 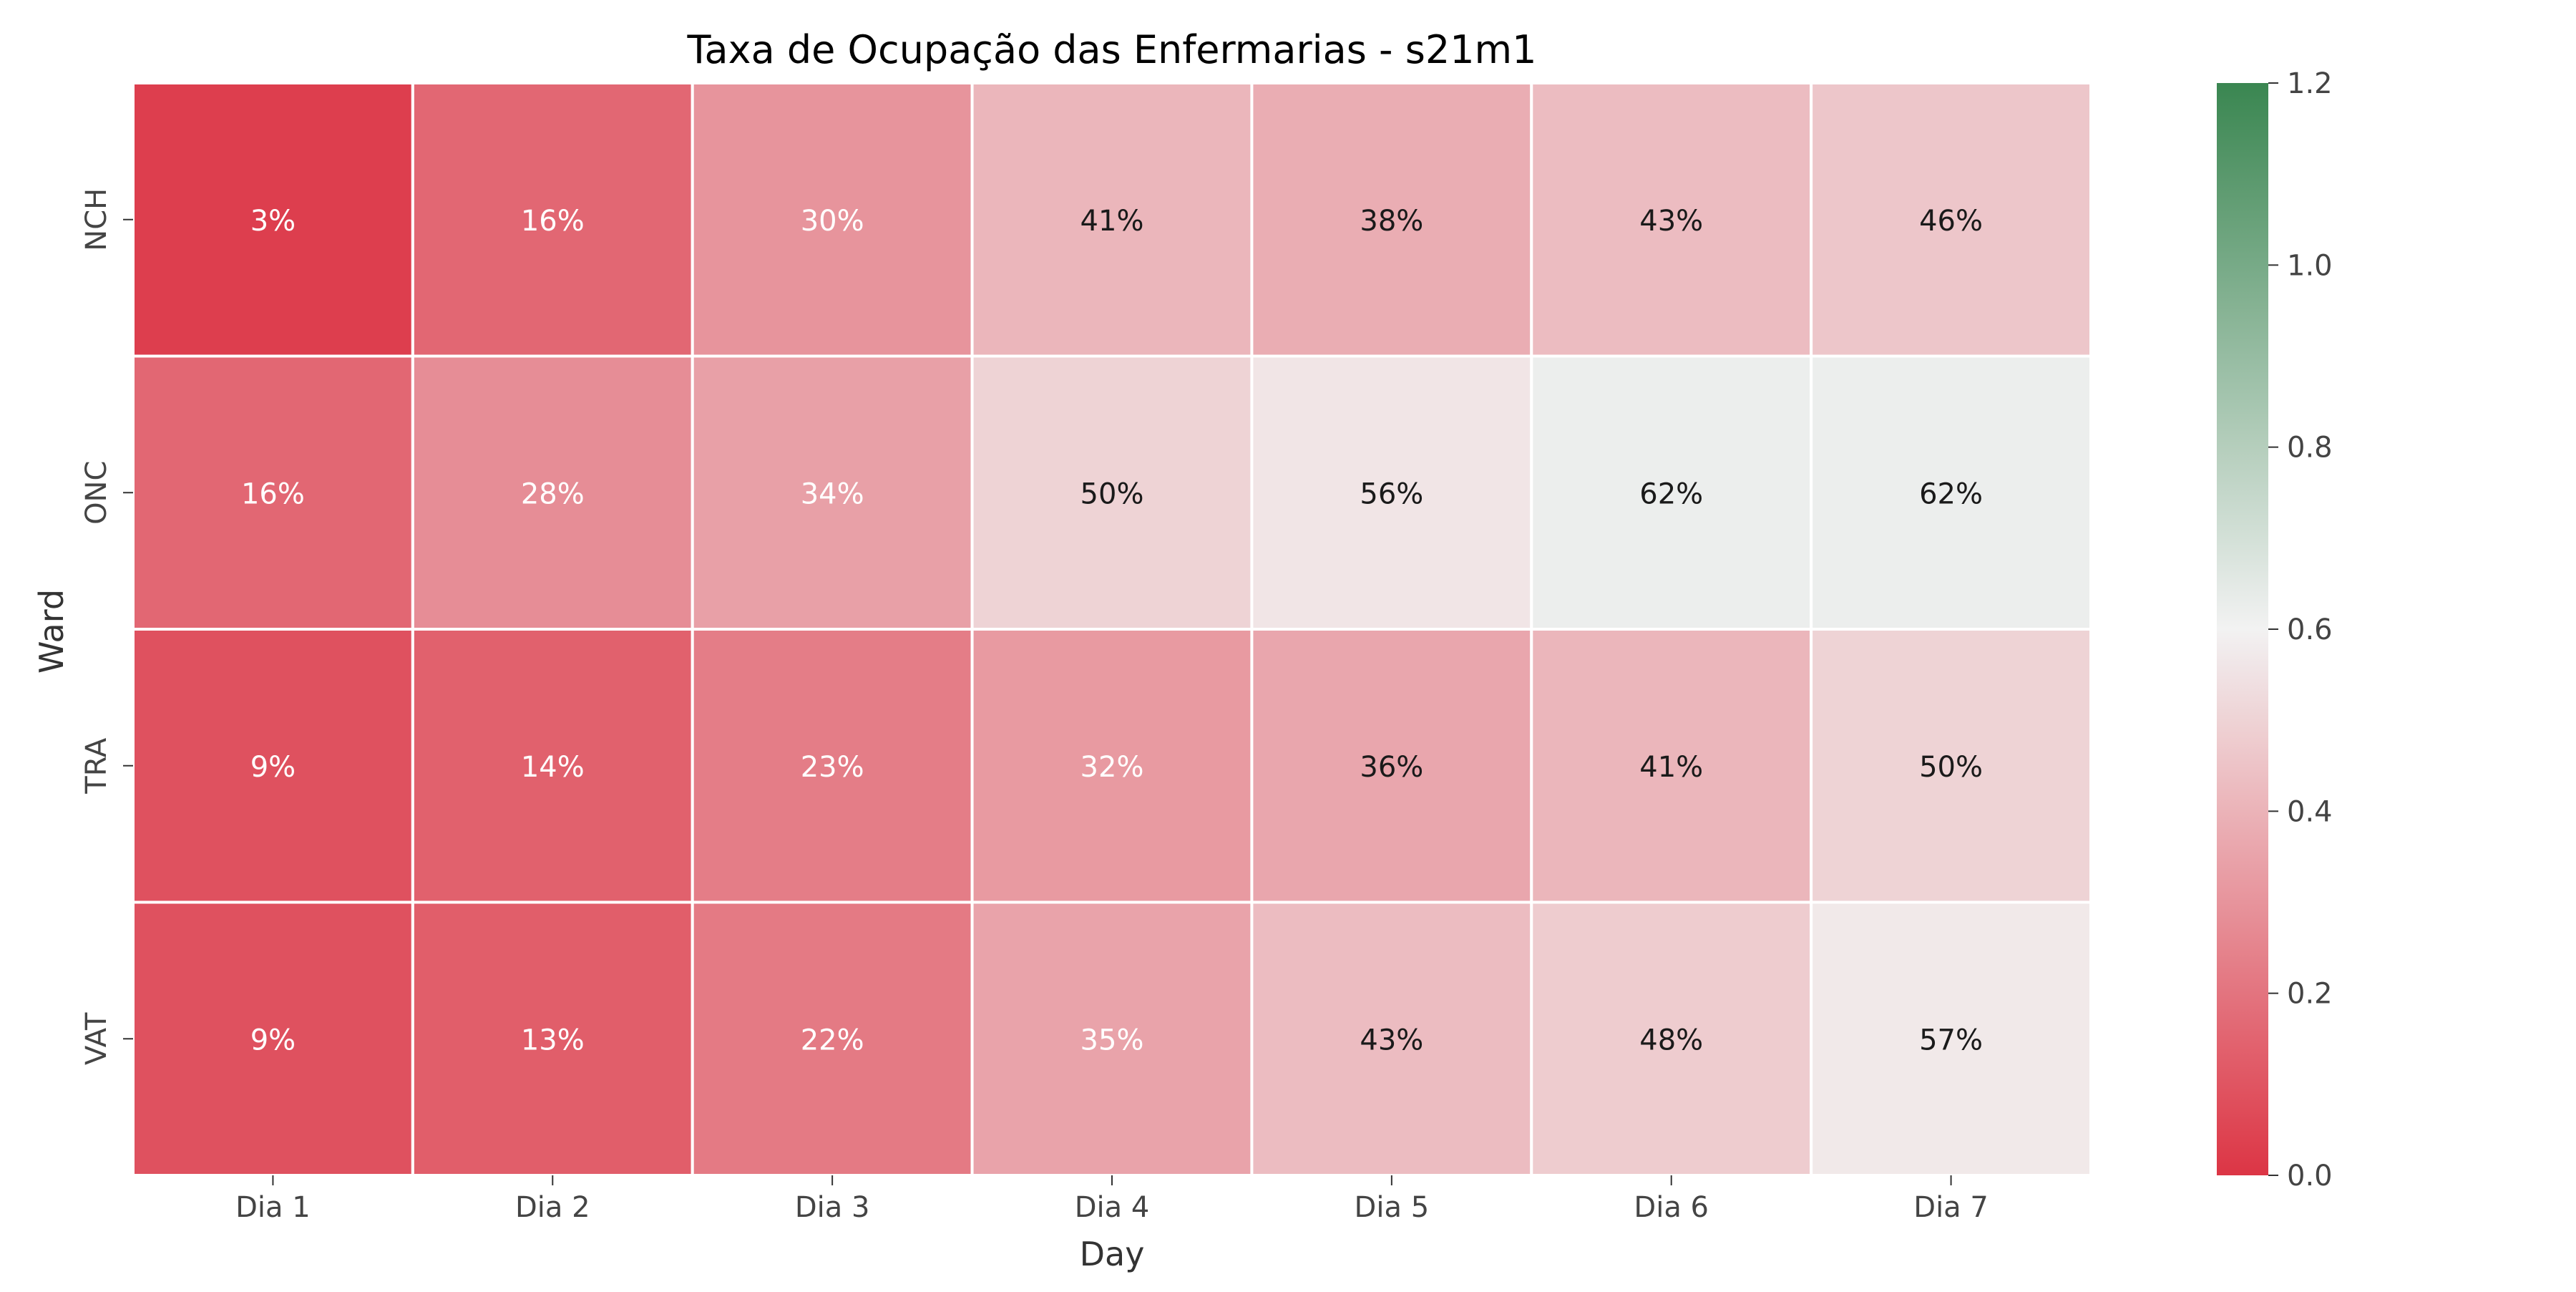 I want to click on cell-value-label: 48%, so click(x=1671, y=1040).